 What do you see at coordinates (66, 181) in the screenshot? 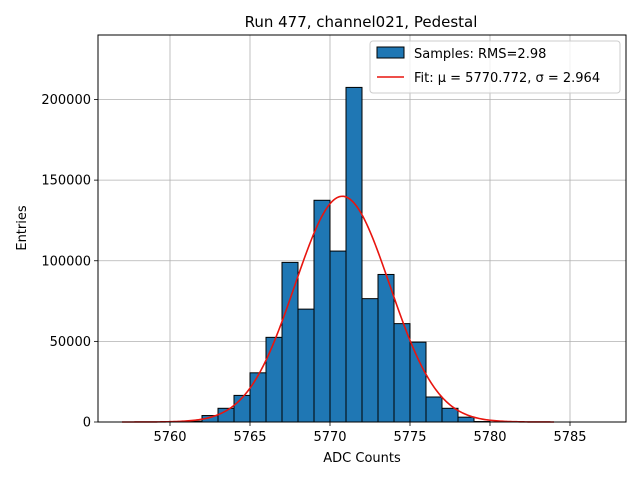
I see `y-tick-label: 150000` at bounding box center [66, 181].